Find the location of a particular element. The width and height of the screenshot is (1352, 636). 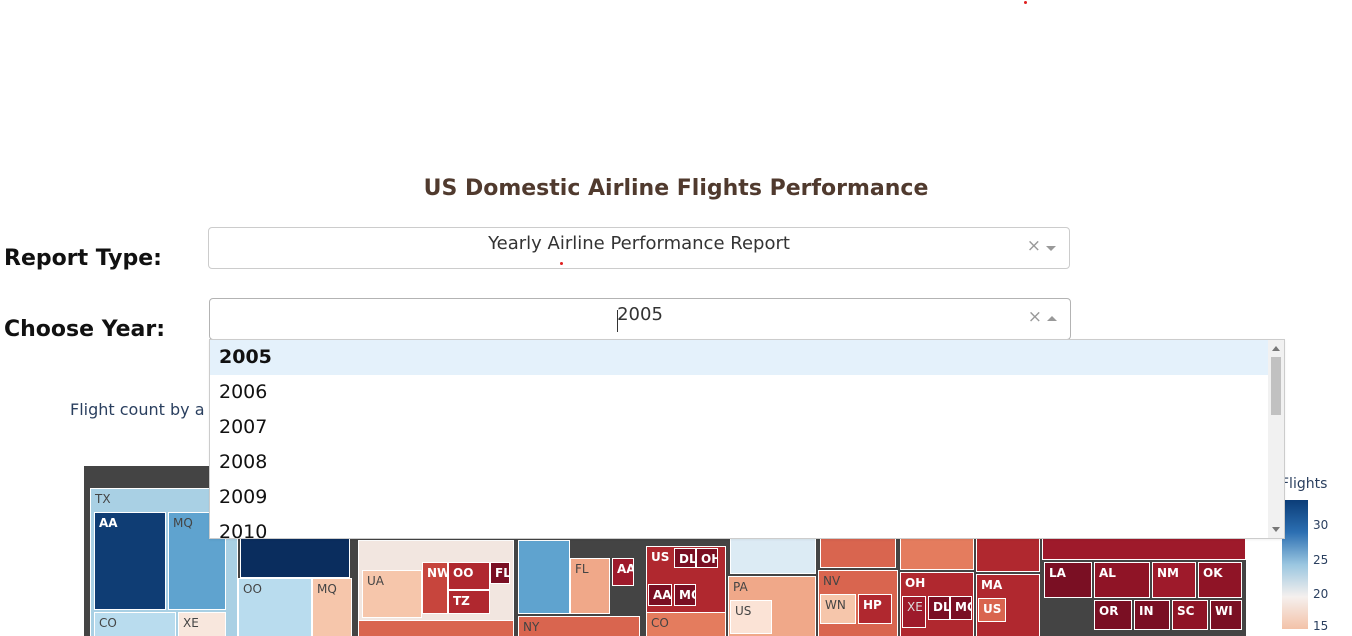

treemap-tile: WI is located at coordinates (1226, 615).